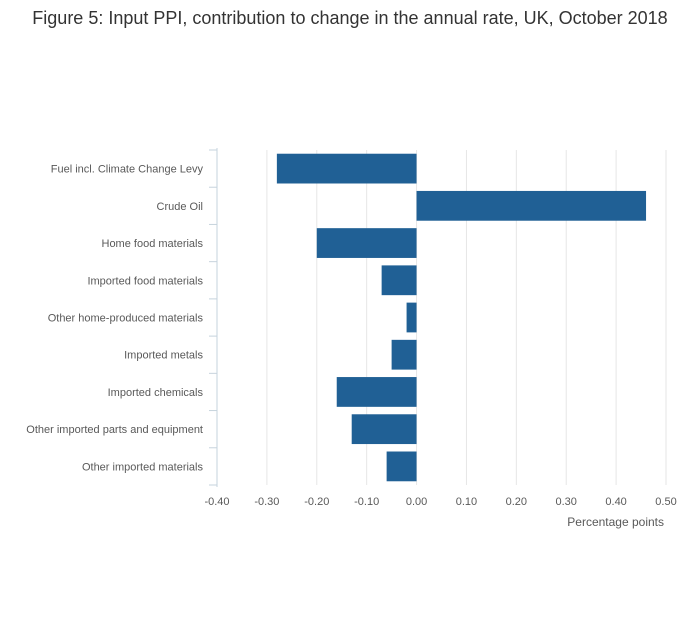 Image resolution: width=700 pixels, height=635 pixels. I want to click on category-label: Crude Oil, so click(180, 207).